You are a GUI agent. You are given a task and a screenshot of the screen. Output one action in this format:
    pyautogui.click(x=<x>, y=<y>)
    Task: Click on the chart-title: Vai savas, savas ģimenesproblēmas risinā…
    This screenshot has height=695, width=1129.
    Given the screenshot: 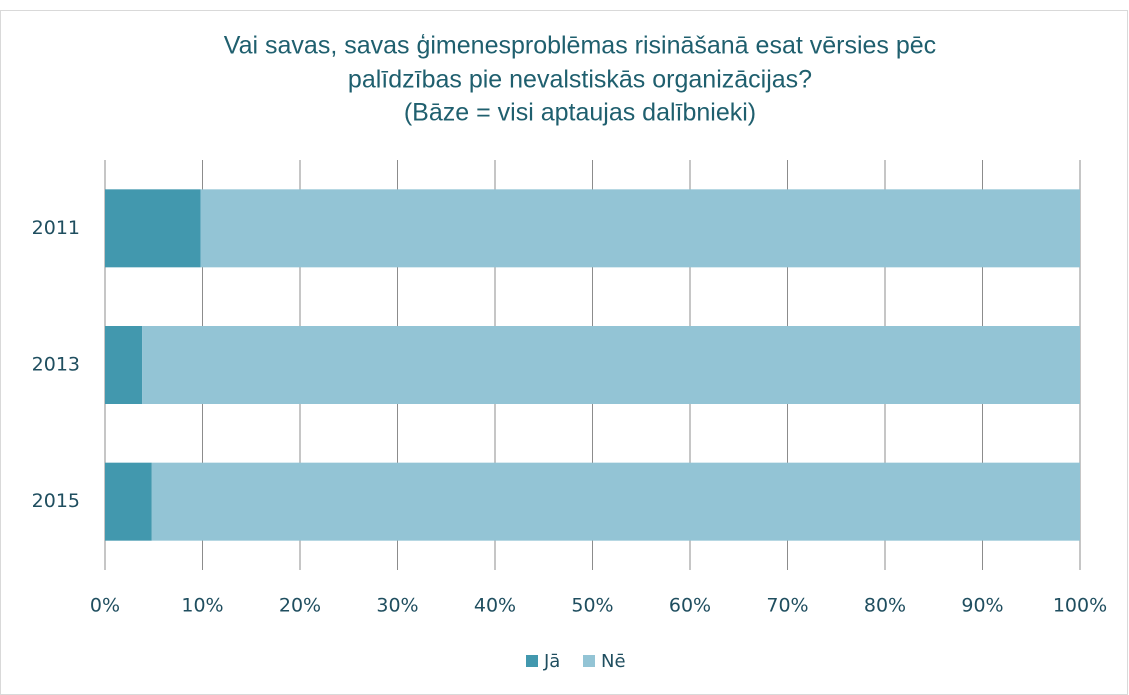 What is the action you would take?
    pyautogui.click(x=580, y=46)
    